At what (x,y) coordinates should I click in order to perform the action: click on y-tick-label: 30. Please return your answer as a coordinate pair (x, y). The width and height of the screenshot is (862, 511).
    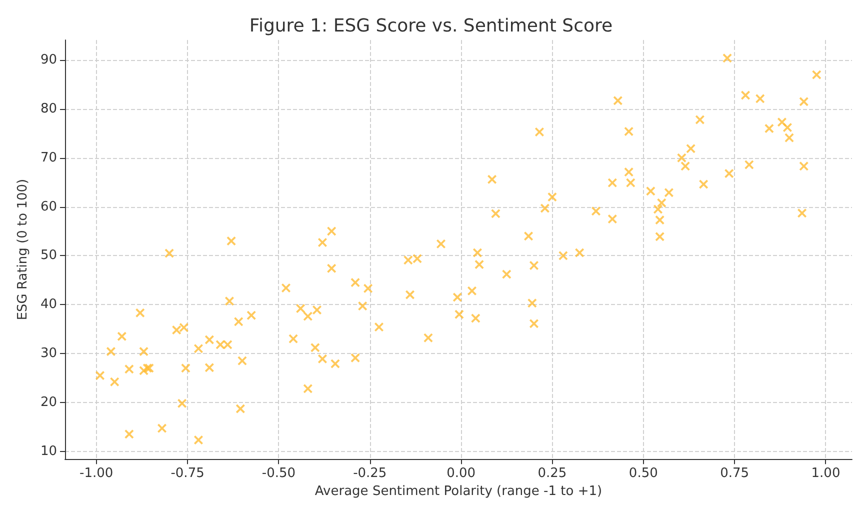
    Looking at the image, I should click on (48, 353).